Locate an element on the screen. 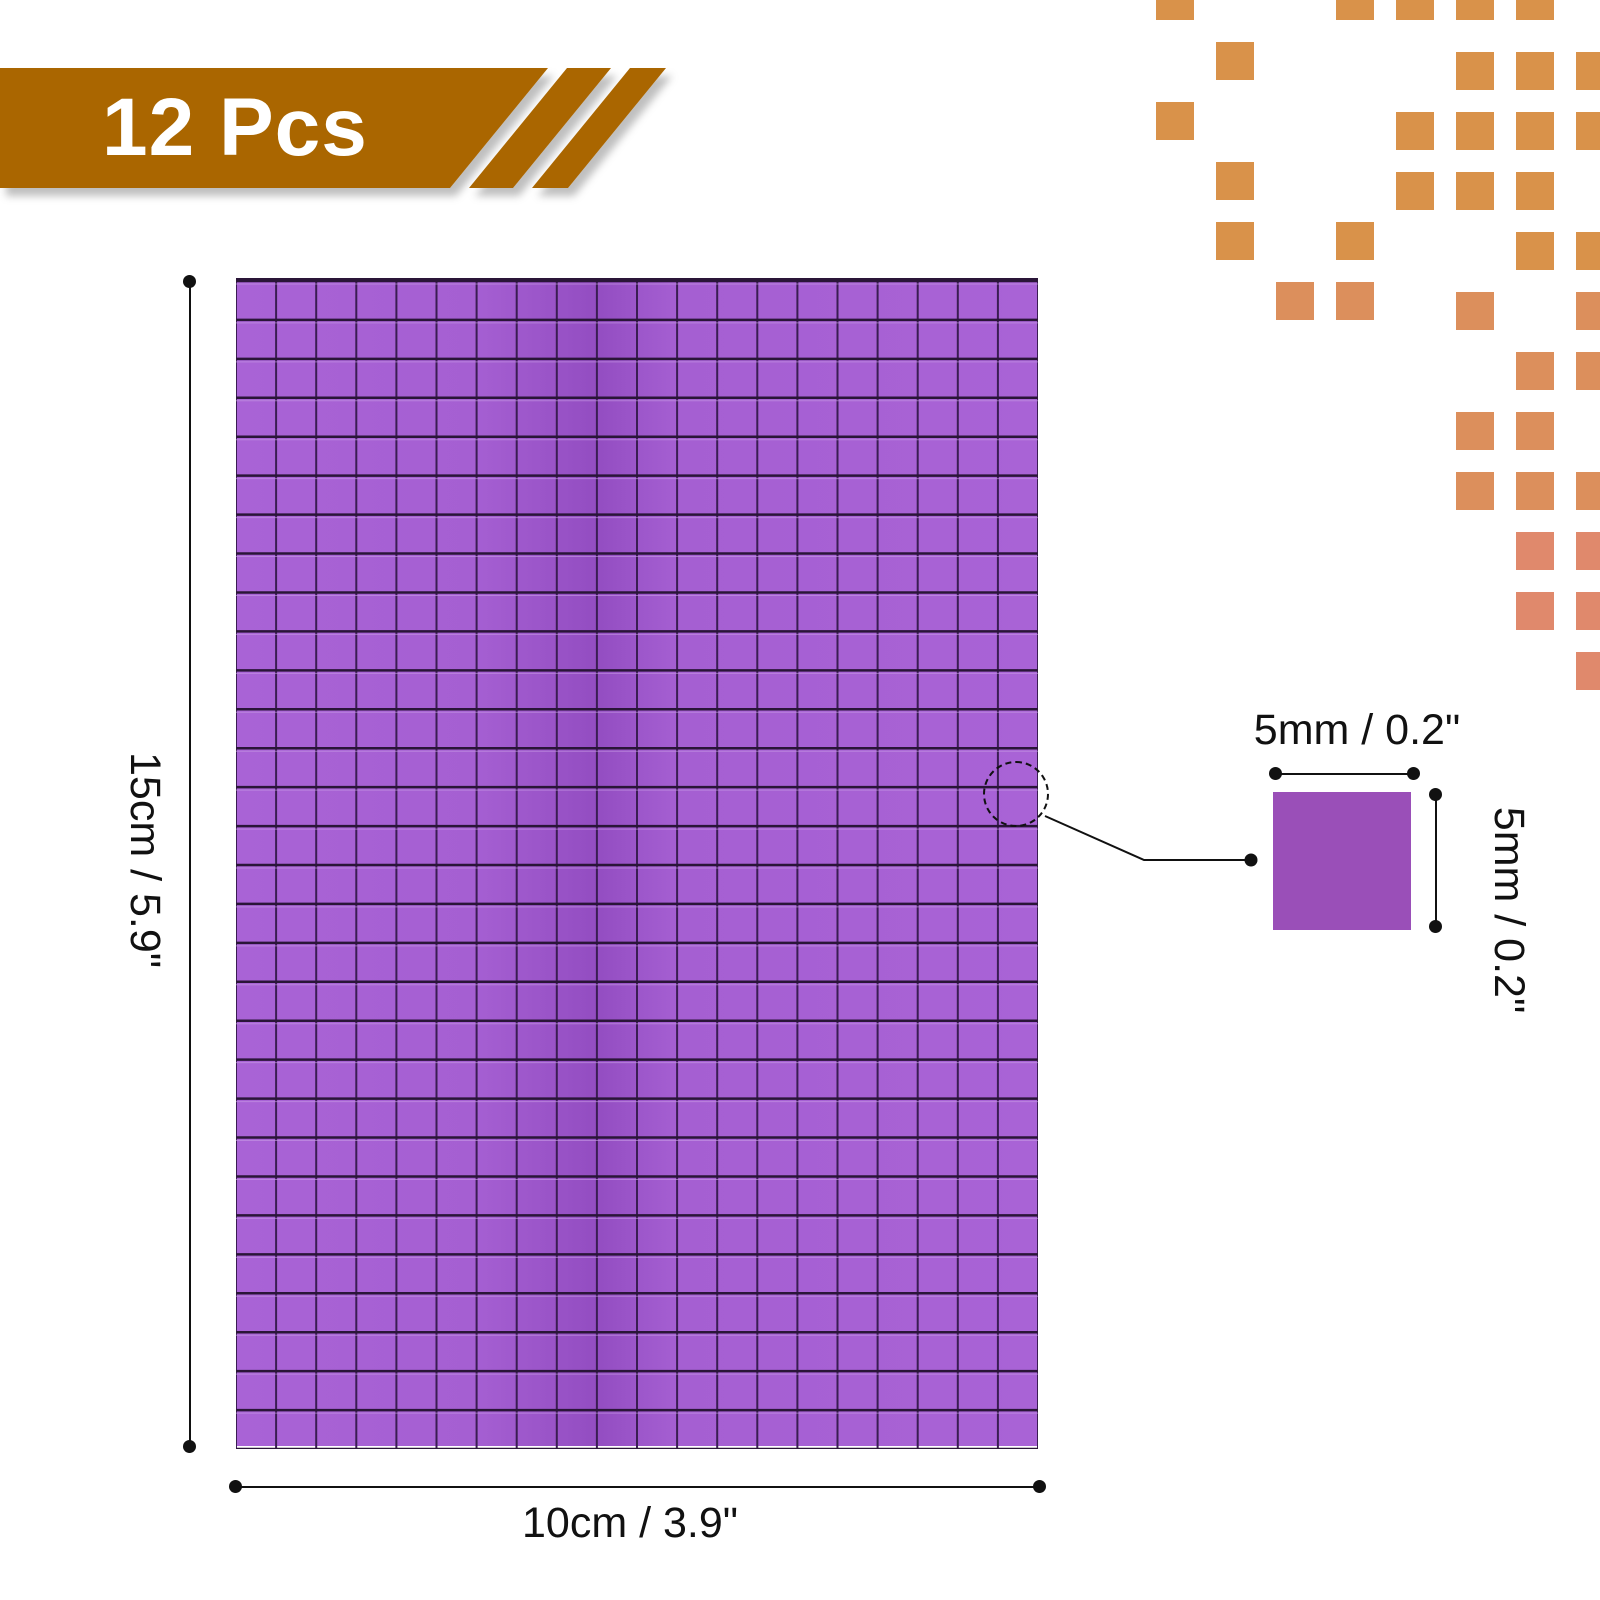 This screenshot has height=1600, width=1600. quantity-label: 12 Pcs is located at coordinates (235, 127).